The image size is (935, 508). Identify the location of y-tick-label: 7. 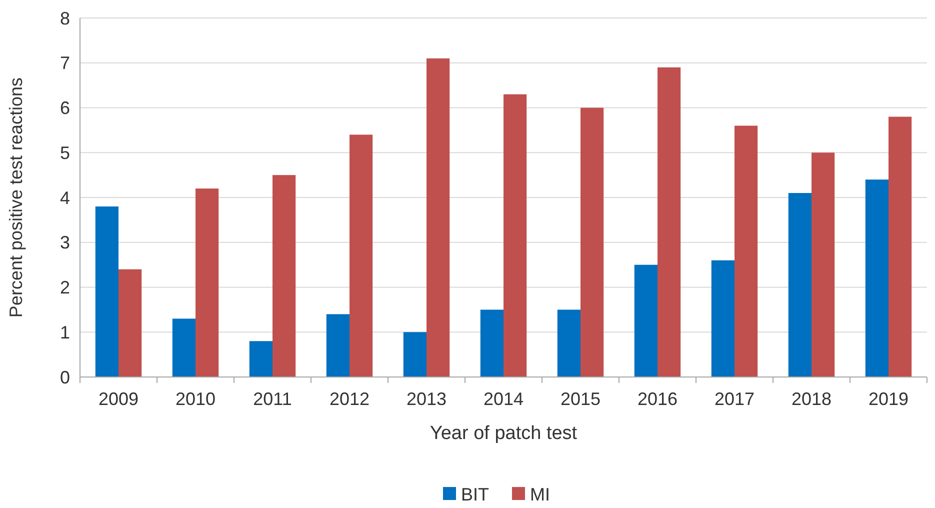
(65, 63).